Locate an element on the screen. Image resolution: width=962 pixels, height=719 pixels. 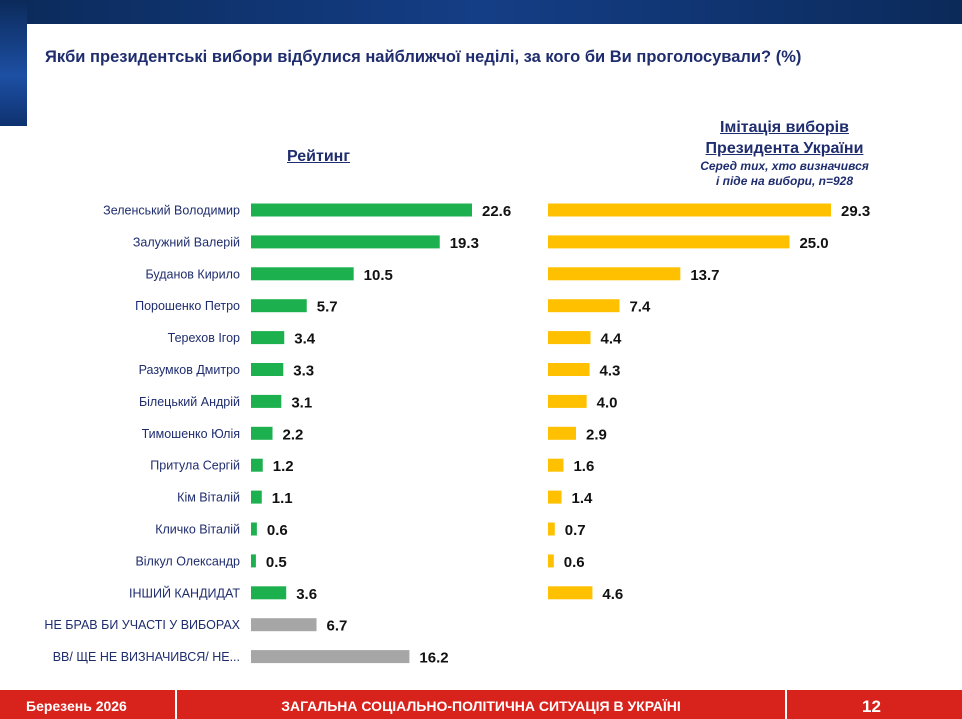
category-label: Кличко Віталій is located at coordinates (197, 530).